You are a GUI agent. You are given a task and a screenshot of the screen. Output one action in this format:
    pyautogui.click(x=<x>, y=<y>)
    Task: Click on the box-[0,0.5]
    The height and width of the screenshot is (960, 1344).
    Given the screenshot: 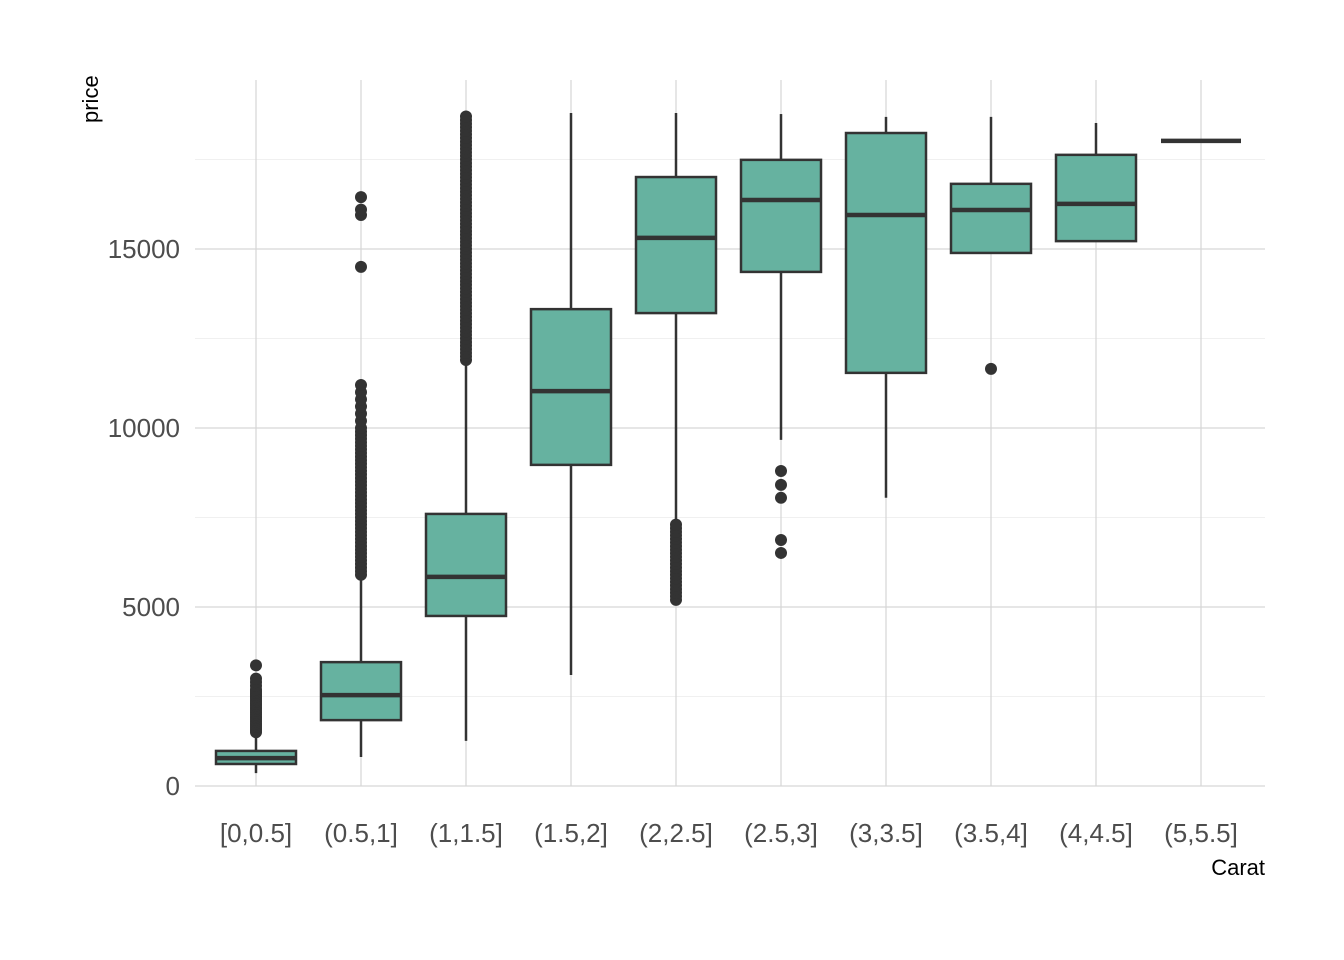 What is the action you would take?
    pyautogui.click(x=256, y=716)
    